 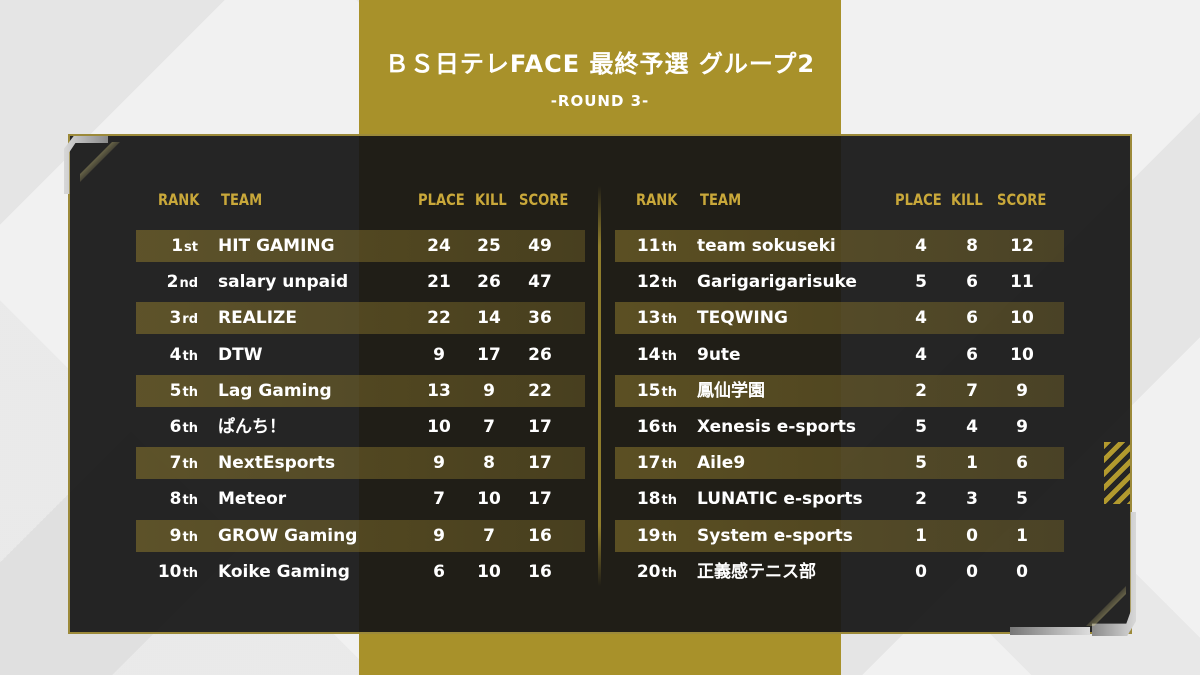 I want to click on rank-cell: 6th, so click(x=167, y=428).